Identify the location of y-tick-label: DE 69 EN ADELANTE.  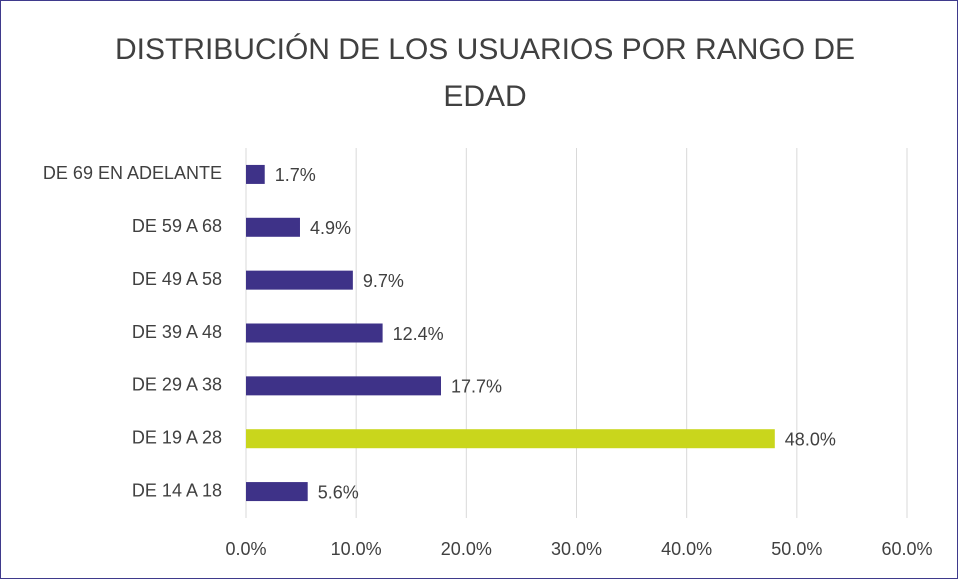
(132, 173).